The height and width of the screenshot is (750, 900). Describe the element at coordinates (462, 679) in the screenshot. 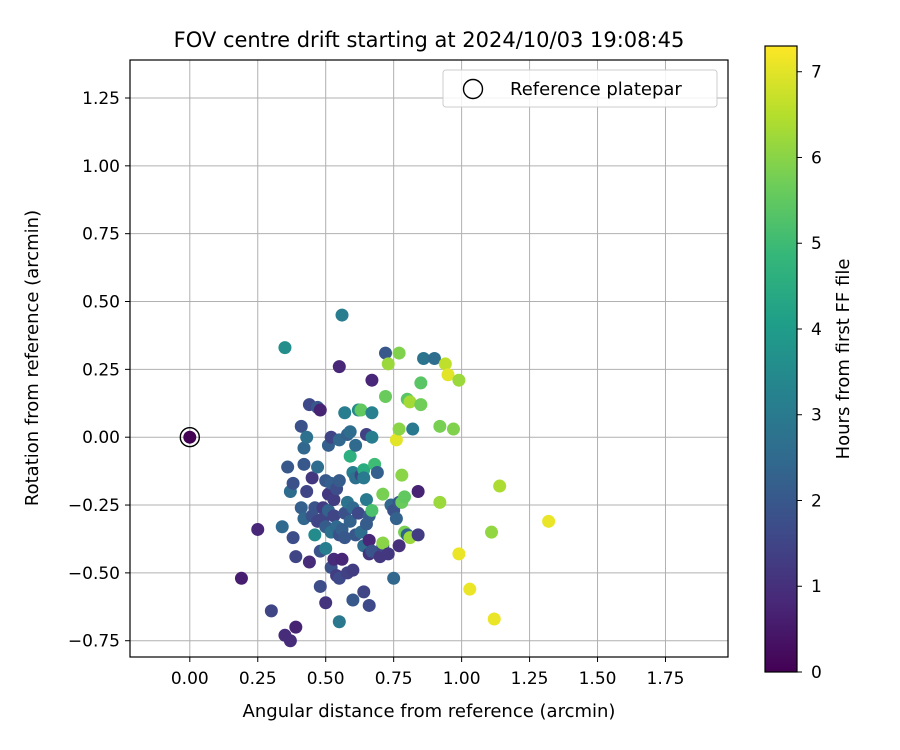

I see `x-tick-label: 1.00` at that location.